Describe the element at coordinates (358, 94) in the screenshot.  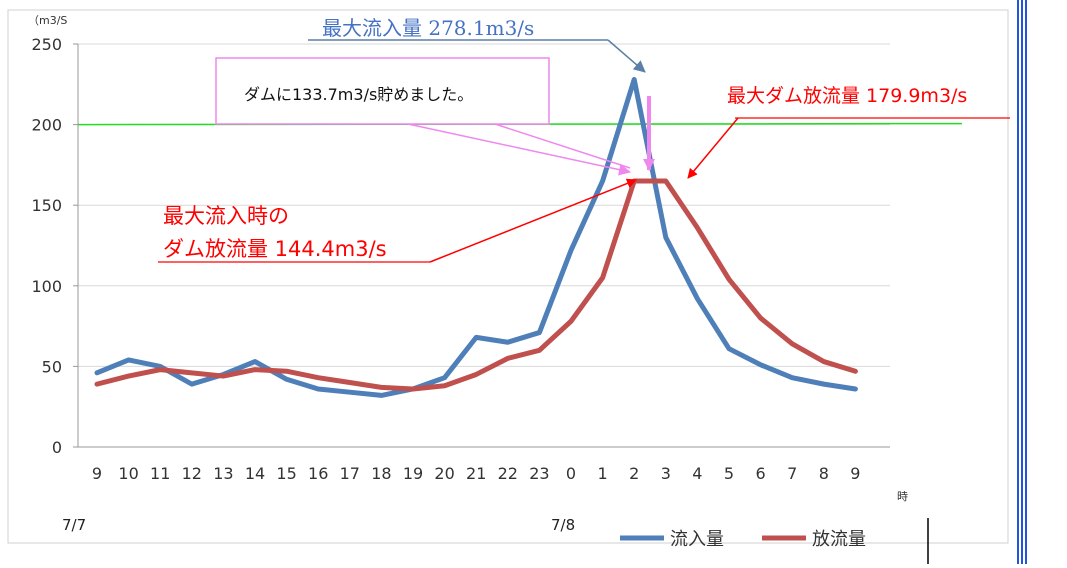
I see `stored-text: ダムに133.7m3/s貯めました。` at that location.